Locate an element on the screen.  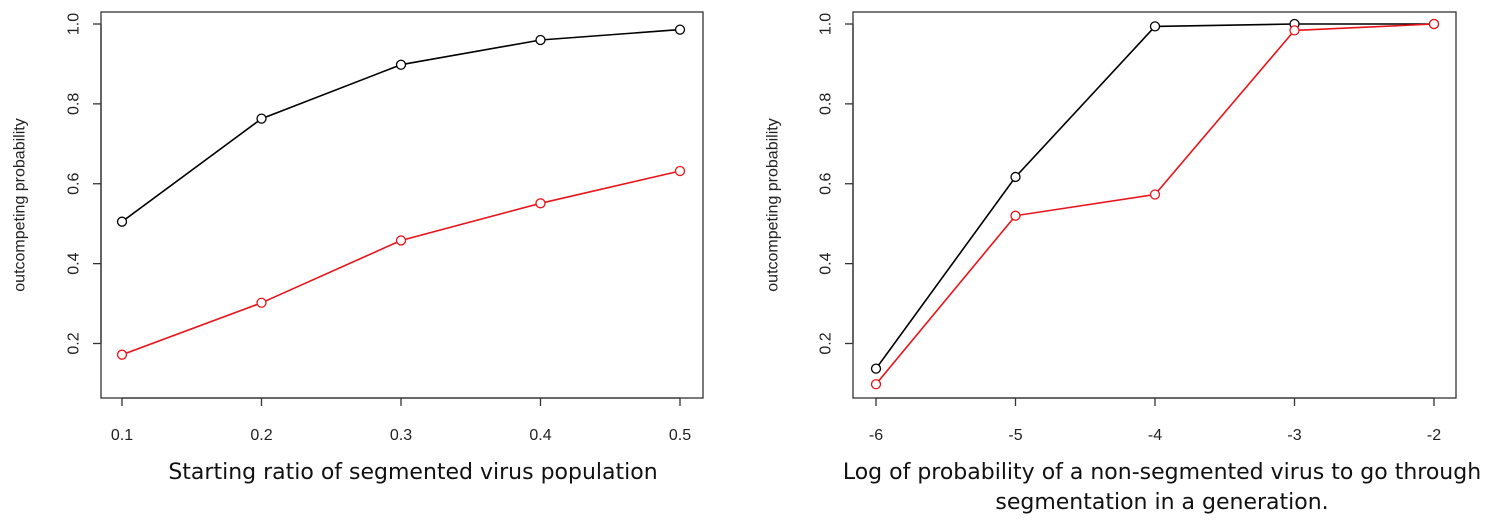
x-tick-label: 0.4 is located at coordinates (540, 435).